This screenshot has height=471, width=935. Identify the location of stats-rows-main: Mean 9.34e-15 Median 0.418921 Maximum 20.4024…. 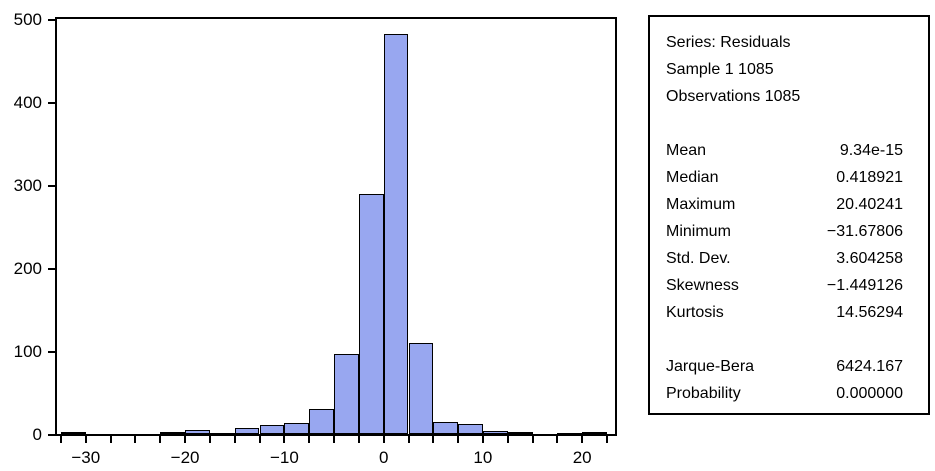
(784, 231).